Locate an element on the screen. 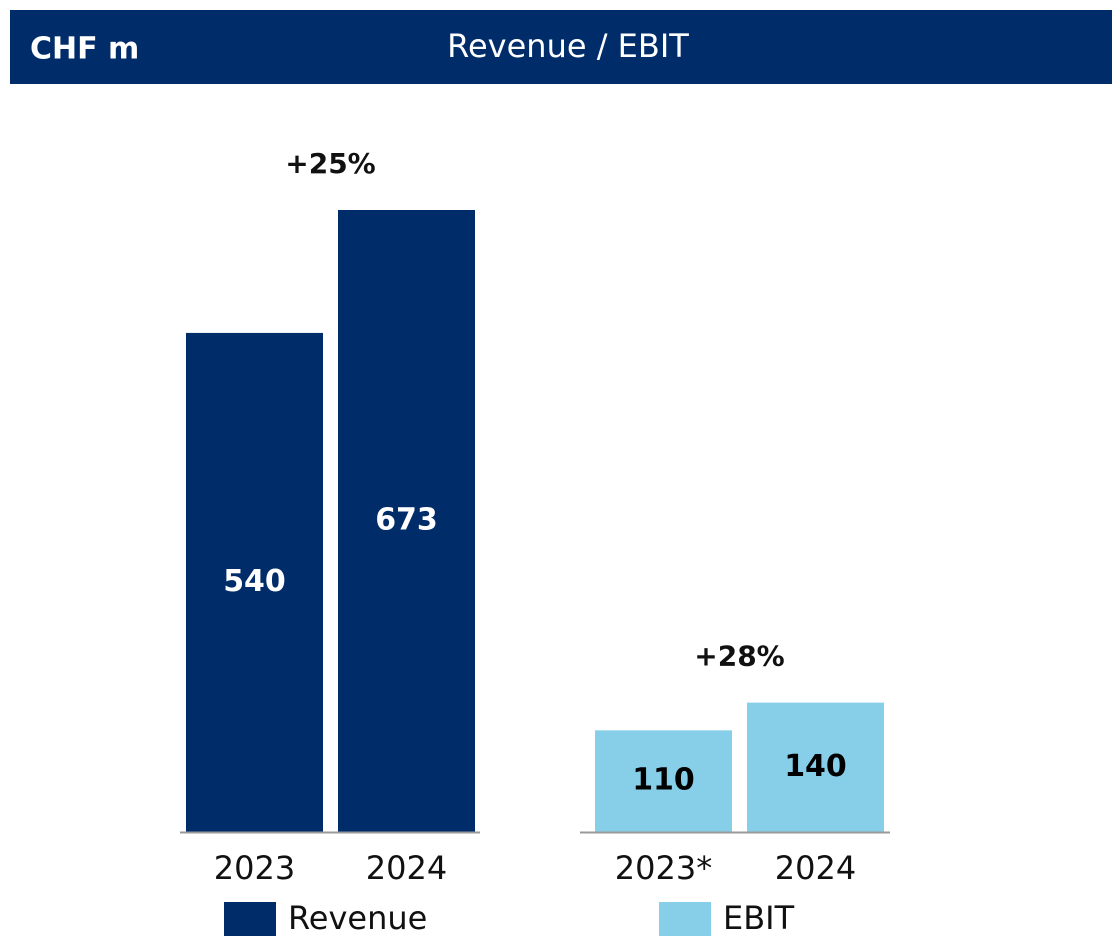  value-label: 673 is located at coordinates (406, 520).